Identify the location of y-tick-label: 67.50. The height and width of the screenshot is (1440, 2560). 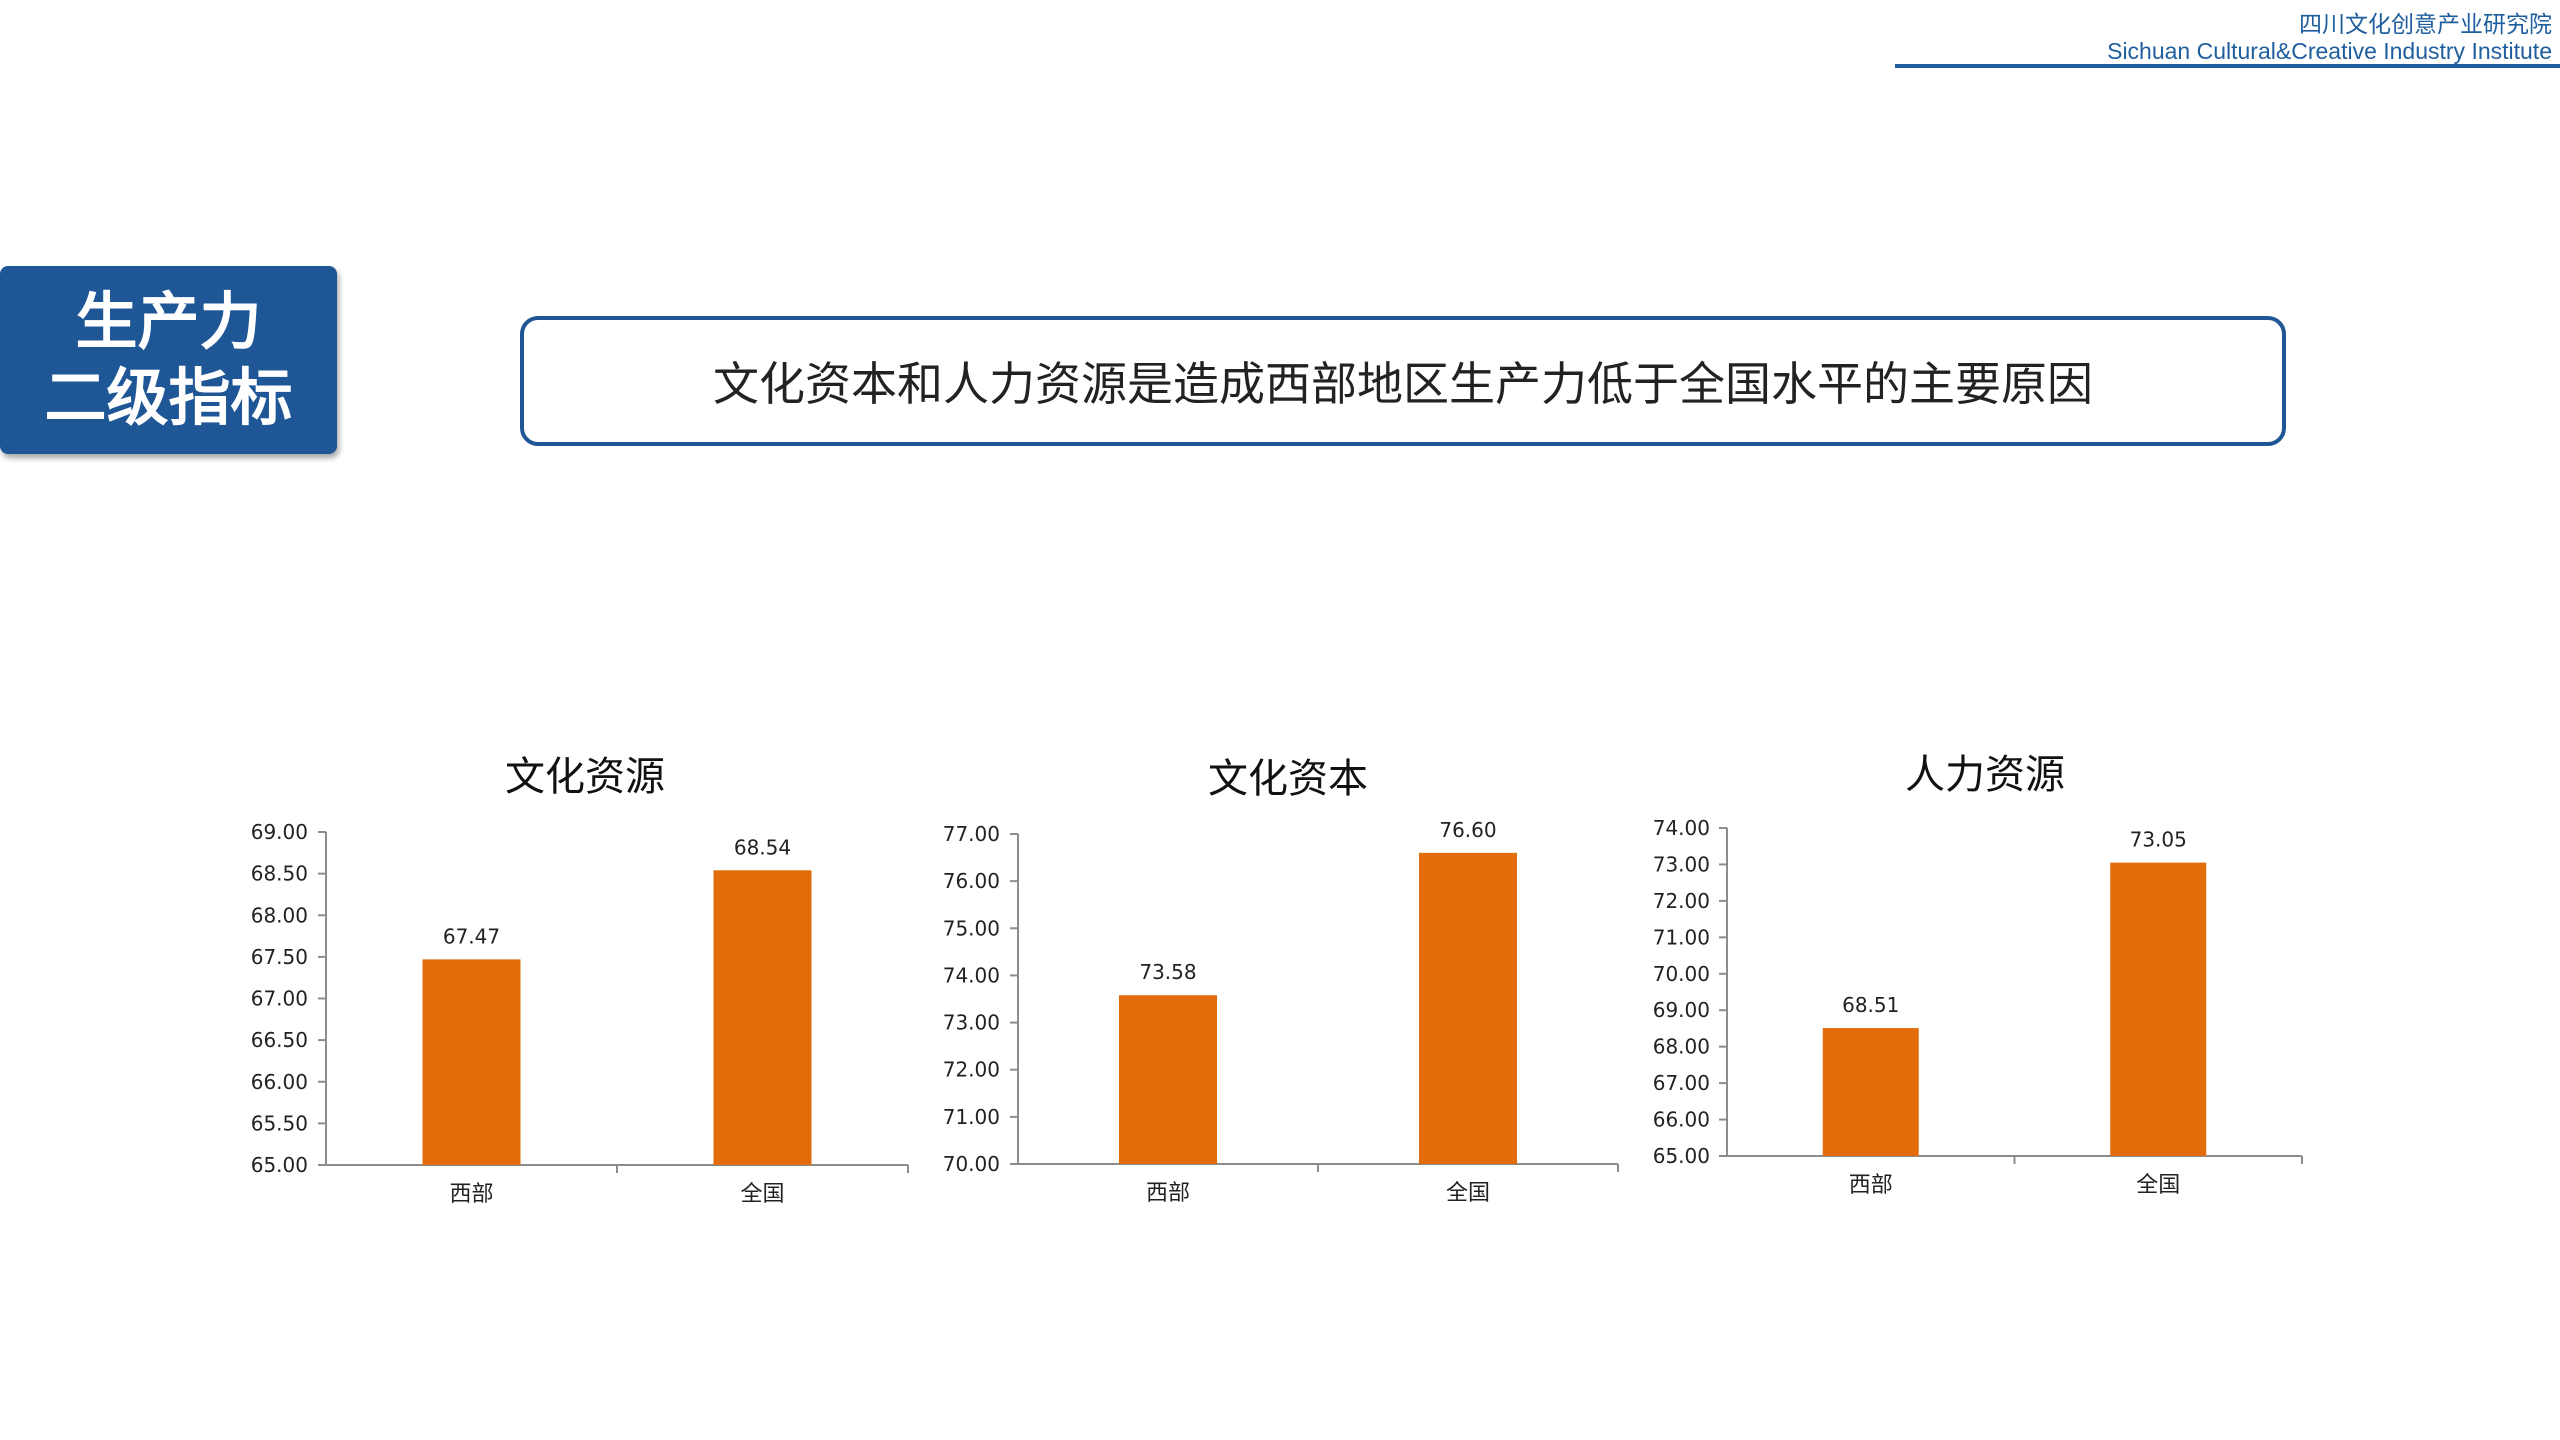
(279, 957).